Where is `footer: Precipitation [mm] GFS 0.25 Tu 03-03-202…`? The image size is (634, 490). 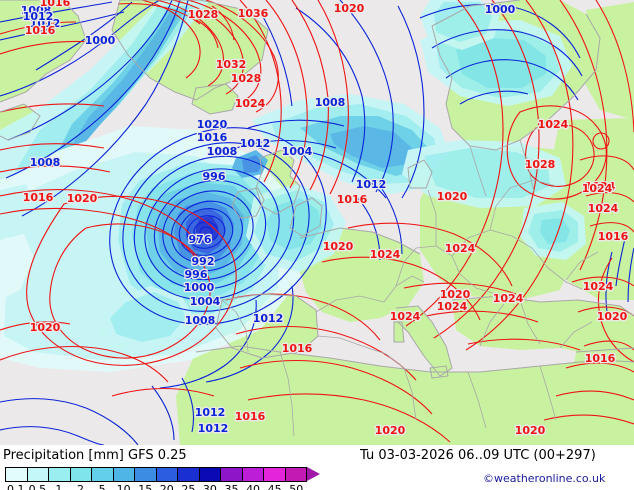
footer: Precipitation [mm] GFS 0.25 Tu 03-03-202… is located at coordinates (317, 467).